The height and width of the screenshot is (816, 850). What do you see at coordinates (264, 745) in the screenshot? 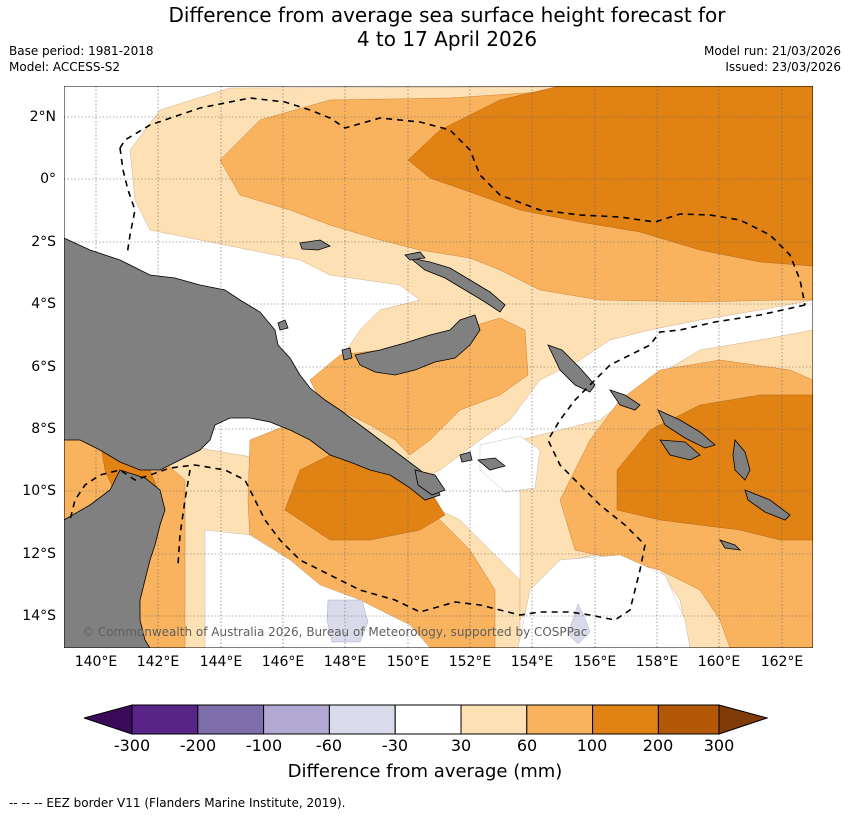
I see `colorbar-tick-minus-100: -100` at bounding box center [264, 745].